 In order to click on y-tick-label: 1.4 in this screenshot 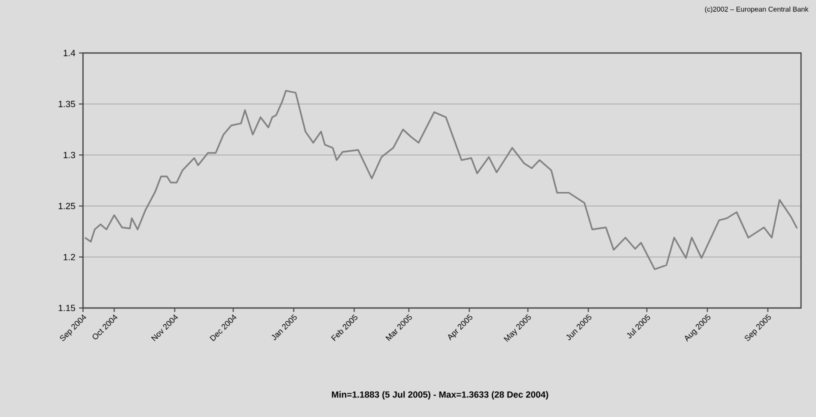, I will do `click(70, 53)`.